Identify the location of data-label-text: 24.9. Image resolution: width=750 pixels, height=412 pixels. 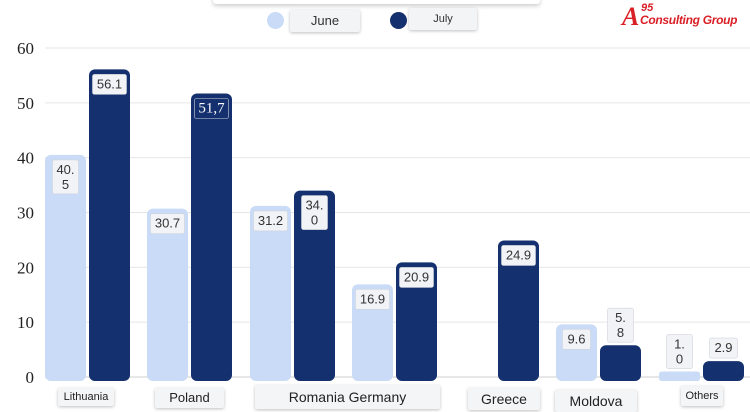
(518, 254).